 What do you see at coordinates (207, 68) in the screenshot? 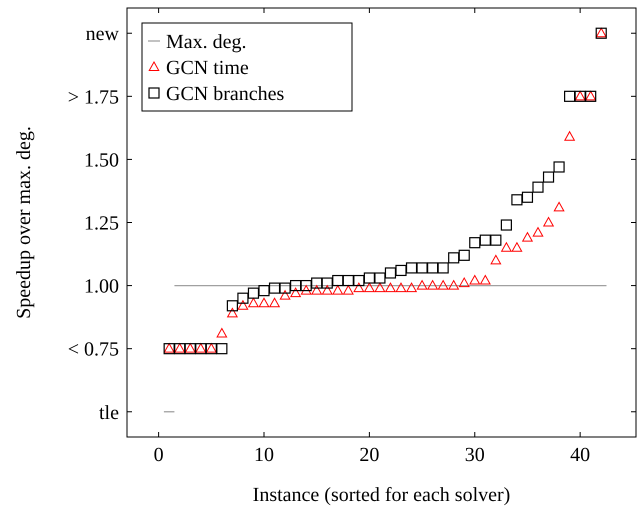
I see `legend-label: GCN time` at bounding box center [207, 68].